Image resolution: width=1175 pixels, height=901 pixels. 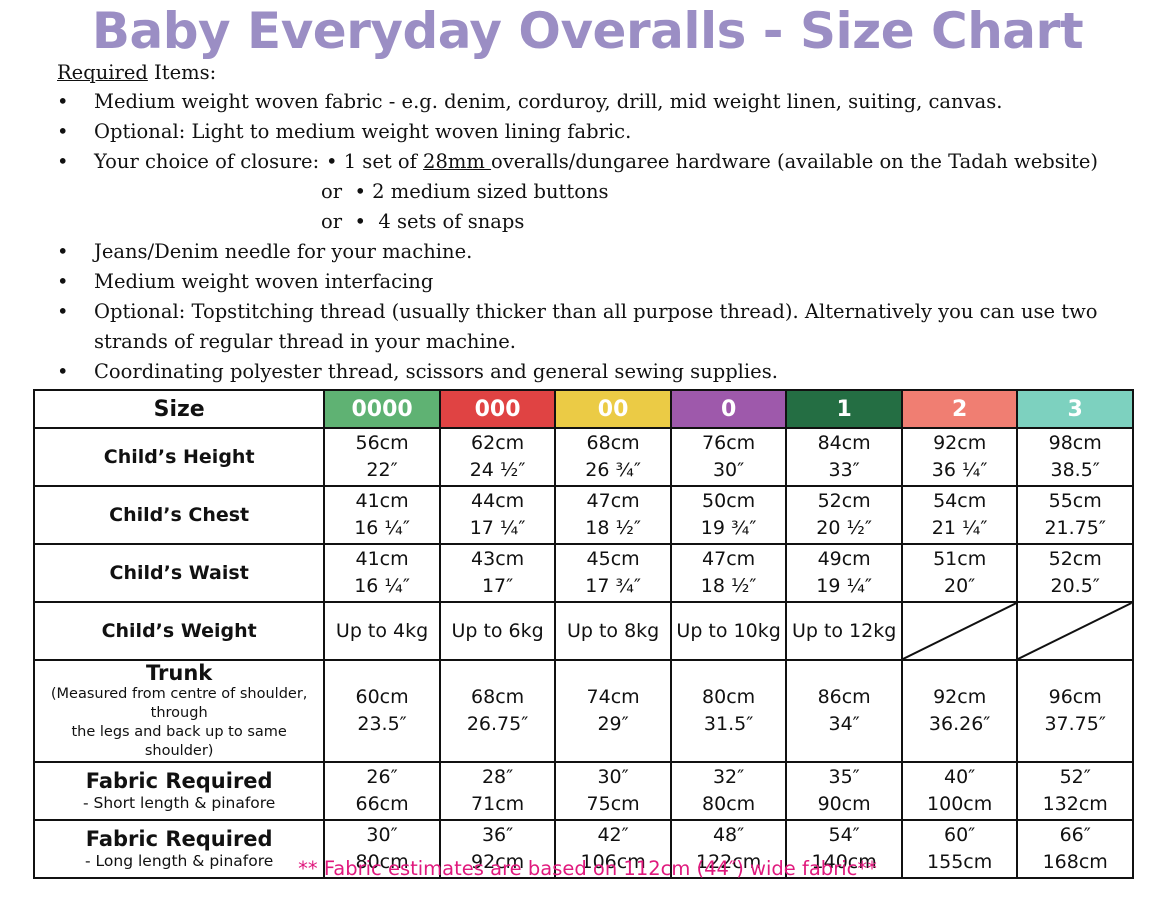 I want to click on fabric-short-label: Fabric Required, so click(x=179, y=781).